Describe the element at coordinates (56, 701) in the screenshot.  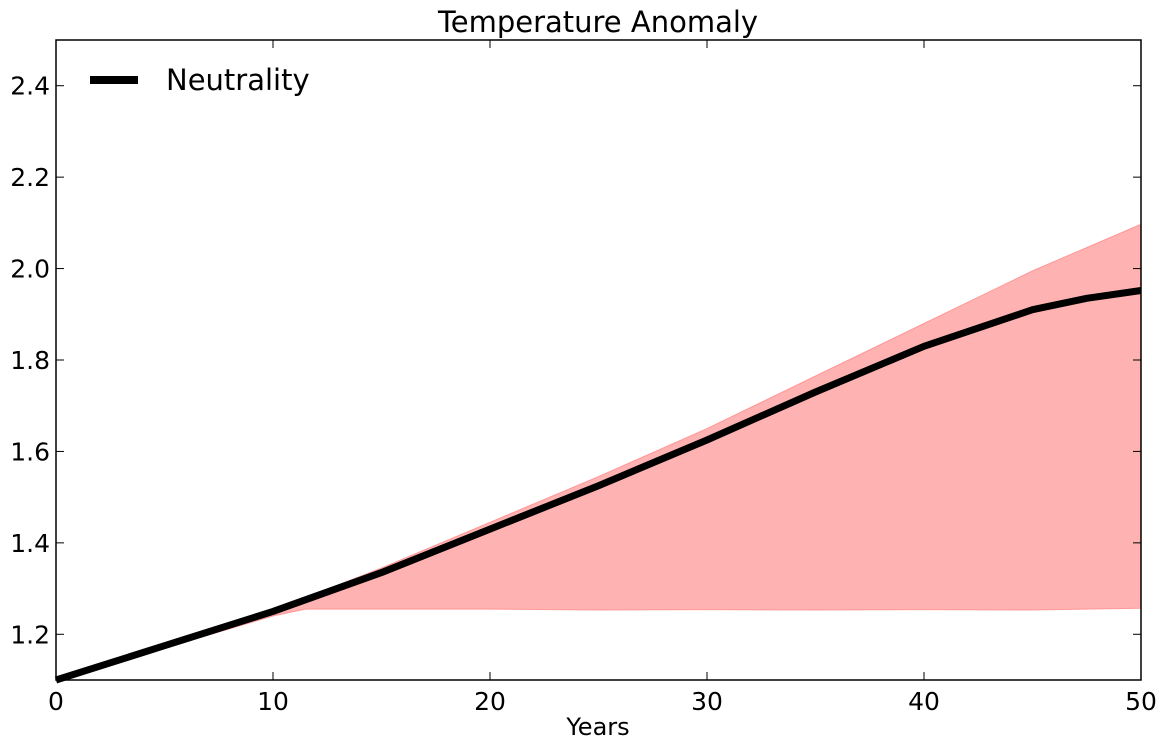
I see `x-tick-label: 0` at that location.